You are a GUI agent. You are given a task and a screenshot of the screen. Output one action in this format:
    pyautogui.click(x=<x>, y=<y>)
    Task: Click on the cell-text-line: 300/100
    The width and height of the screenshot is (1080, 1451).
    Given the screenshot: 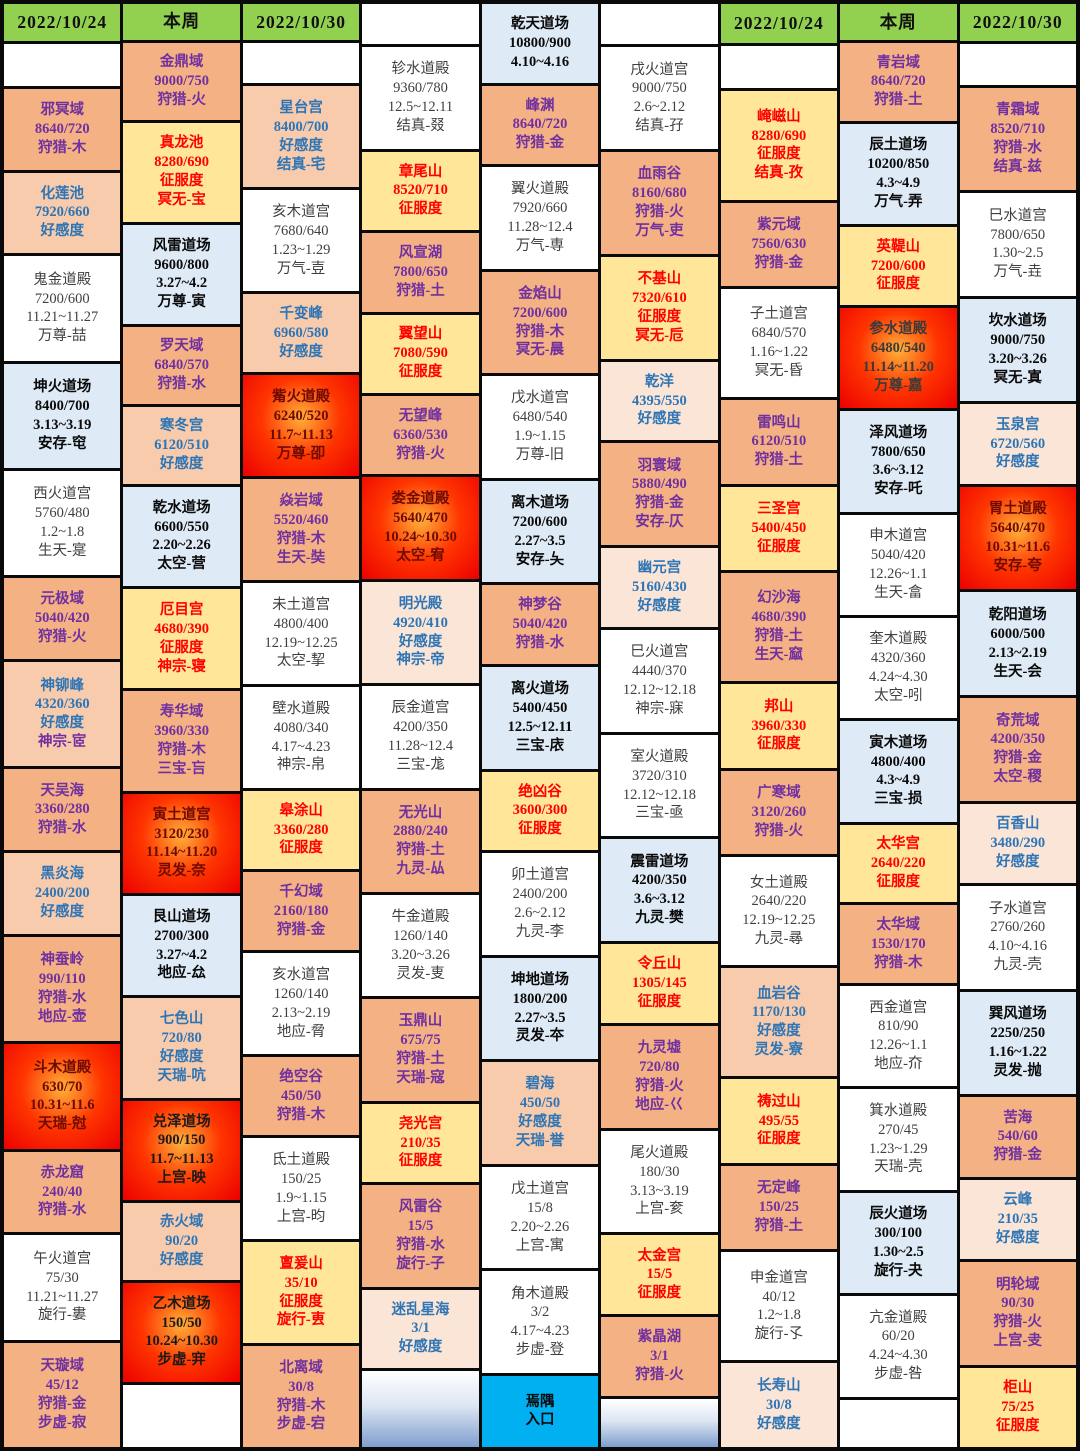 What is the action you would take?
    pyautogui.click(x=898, y=1233)
    